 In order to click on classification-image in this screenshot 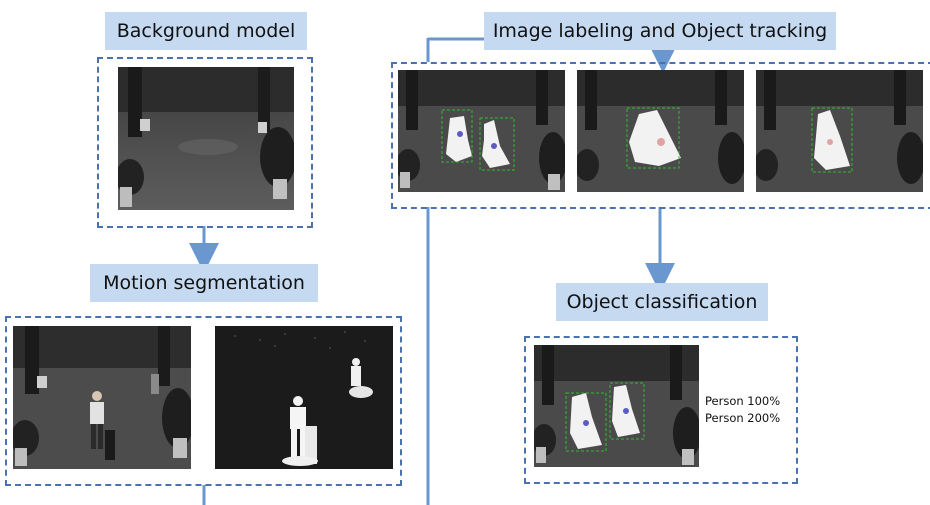, I will do `click(616, 406)`.